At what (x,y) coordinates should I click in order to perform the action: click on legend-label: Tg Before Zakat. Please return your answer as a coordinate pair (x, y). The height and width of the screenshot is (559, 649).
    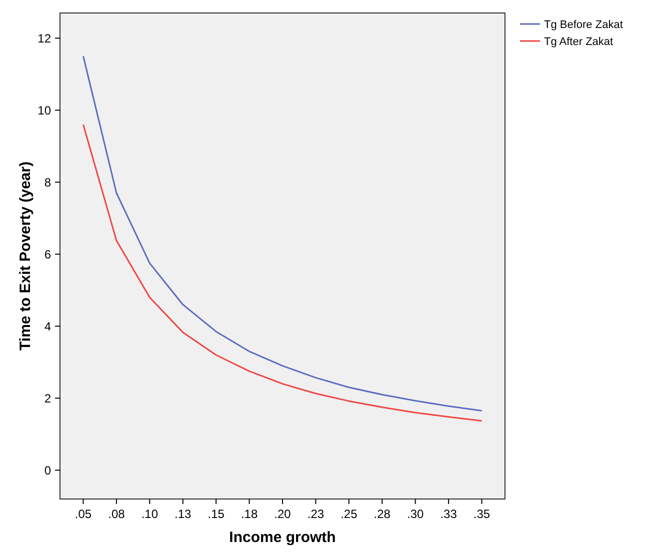
    Looking at the image, I should click on (583, 24).